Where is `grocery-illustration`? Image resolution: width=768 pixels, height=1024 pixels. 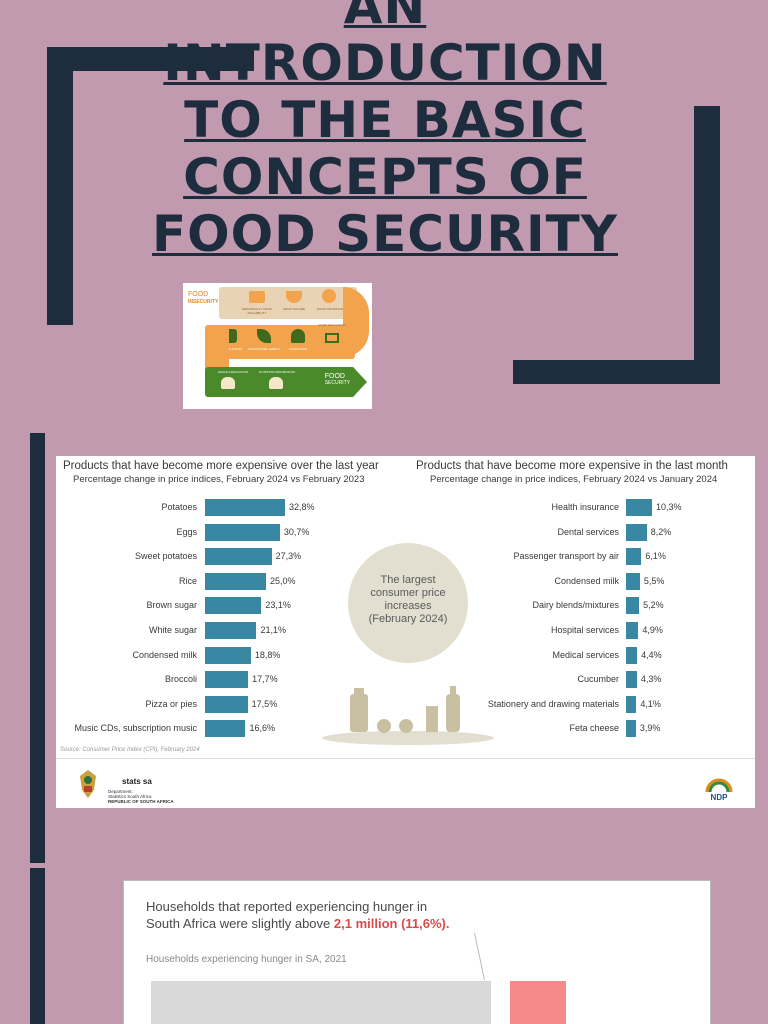 grocery-illustration is located at coordinates (408, 715).